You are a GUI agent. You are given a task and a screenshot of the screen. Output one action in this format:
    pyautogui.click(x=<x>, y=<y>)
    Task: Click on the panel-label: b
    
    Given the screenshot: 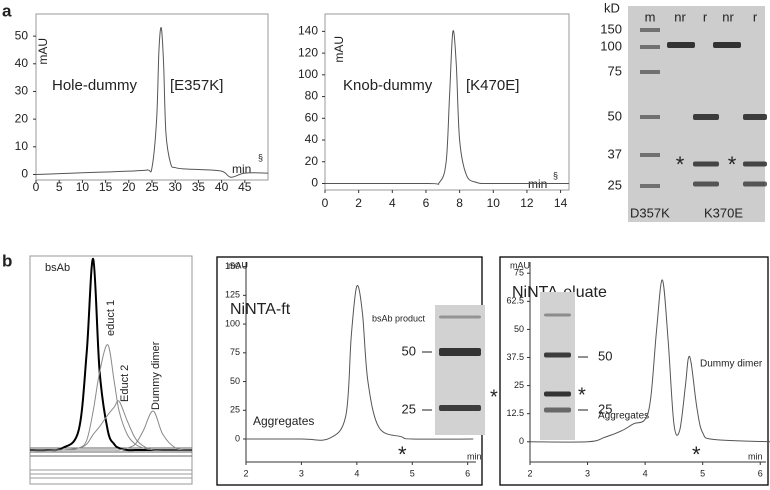 What is the action you would take?
    pyautogui.click(x=7, y=260)
    